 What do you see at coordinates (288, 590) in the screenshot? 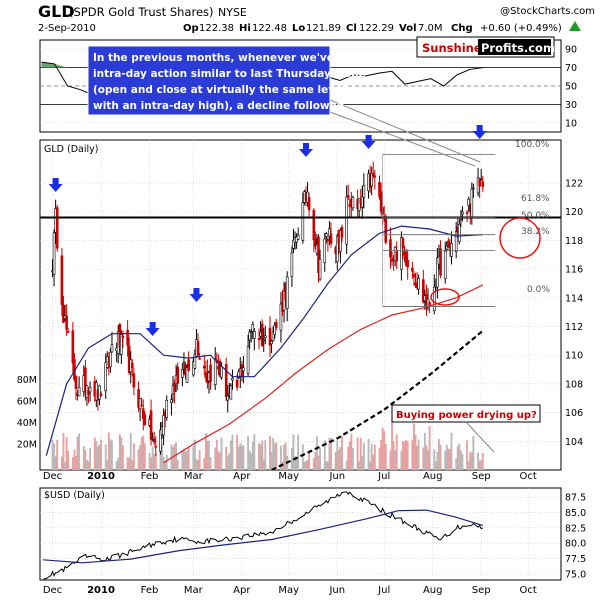
I see `x-tick-label: May` at bounding box center [288, 590].